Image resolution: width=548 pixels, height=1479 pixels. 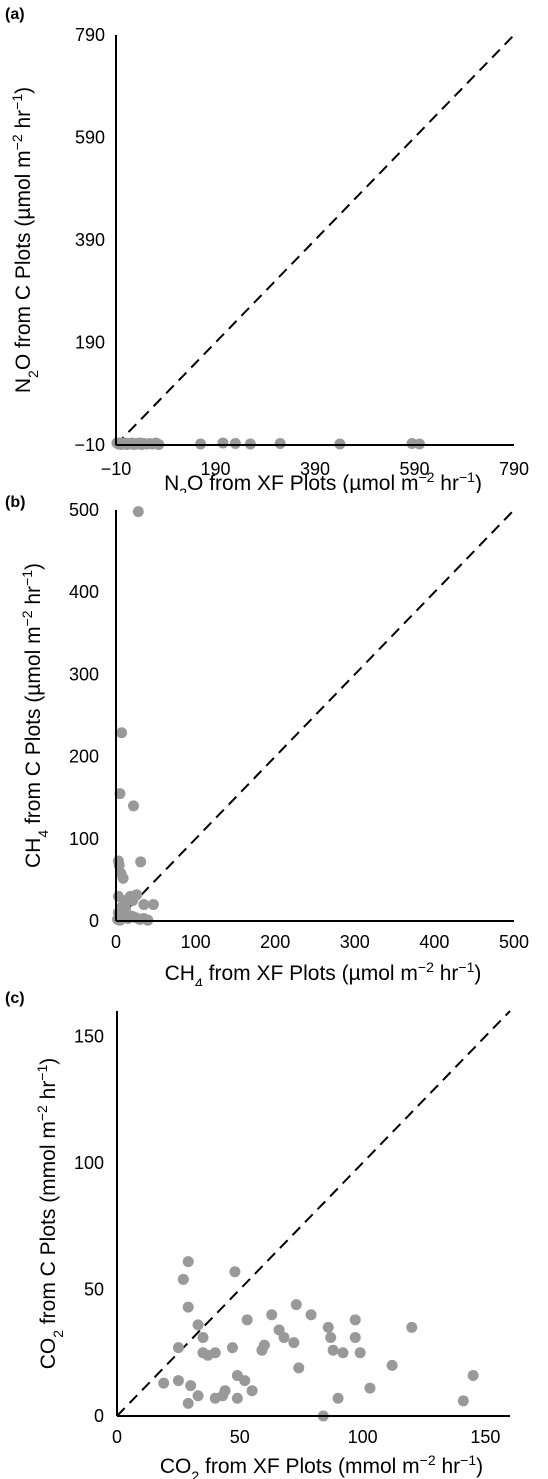 I want to click on x-axis-title: CO2 from XF Plots (mmol m−2 hr−1), so click(x=321, y=1465).